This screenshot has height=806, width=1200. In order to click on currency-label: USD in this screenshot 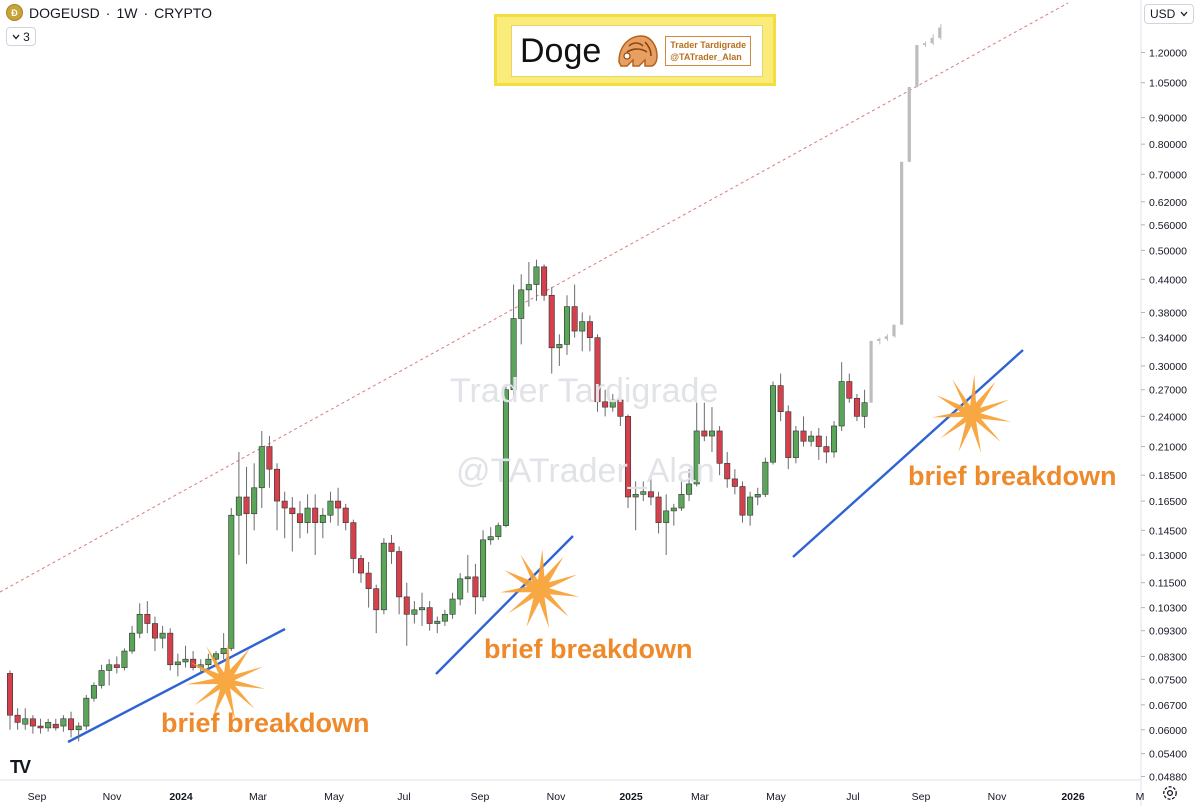, I will do `click(1163, 14)`.